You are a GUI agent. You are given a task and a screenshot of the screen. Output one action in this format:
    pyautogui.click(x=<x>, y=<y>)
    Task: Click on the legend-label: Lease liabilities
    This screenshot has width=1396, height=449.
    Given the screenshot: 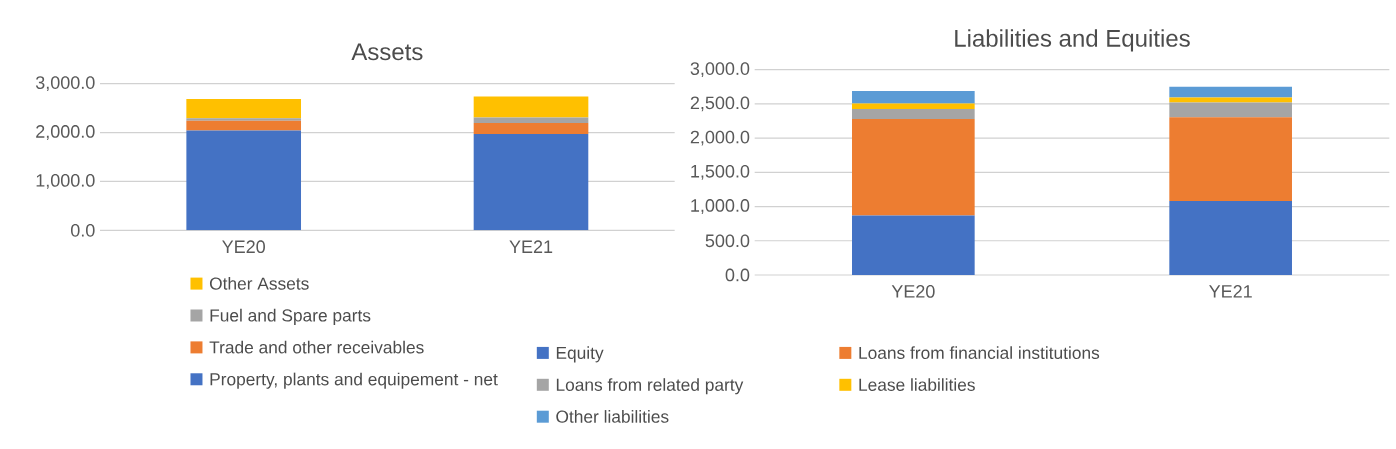 What is the action you would take?
    pyautogui.click(x=917, y=384)
    